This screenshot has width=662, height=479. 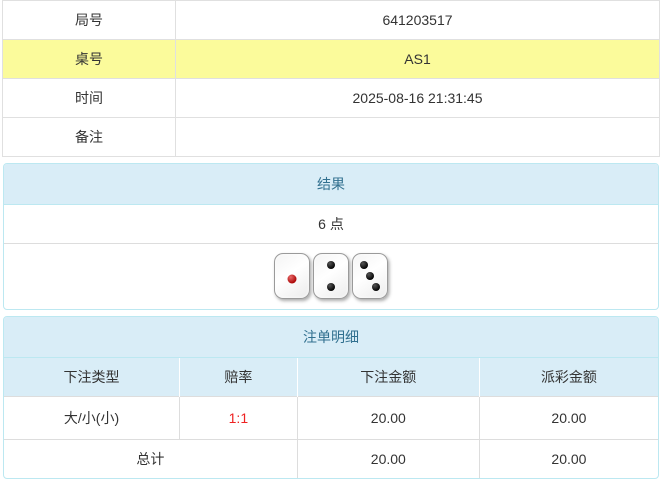 I want to click on total-label: 总计, so click(x=151, y=458).